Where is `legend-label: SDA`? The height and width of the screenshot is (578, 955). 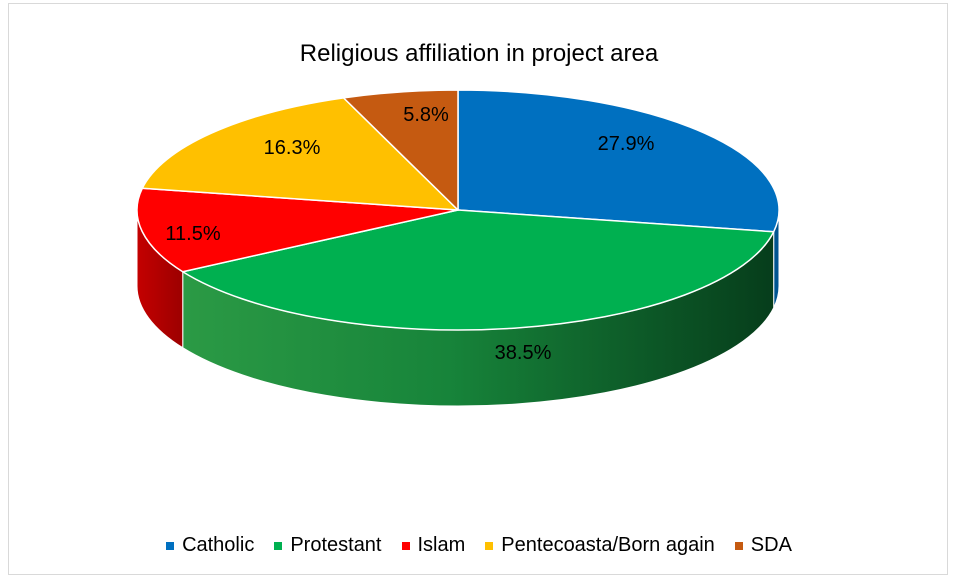
legend-label: SDA is located at coordinates (771, 545).